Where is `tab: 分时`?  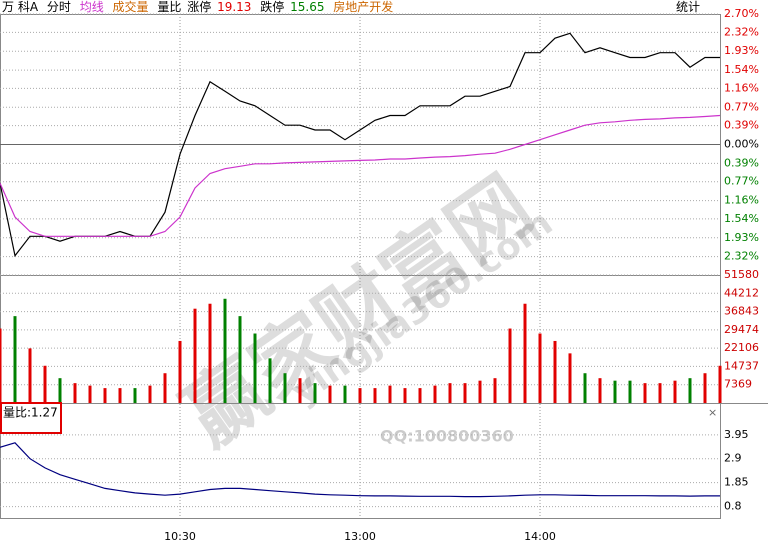 tab: 分时 is located at coordinates (58, 7).